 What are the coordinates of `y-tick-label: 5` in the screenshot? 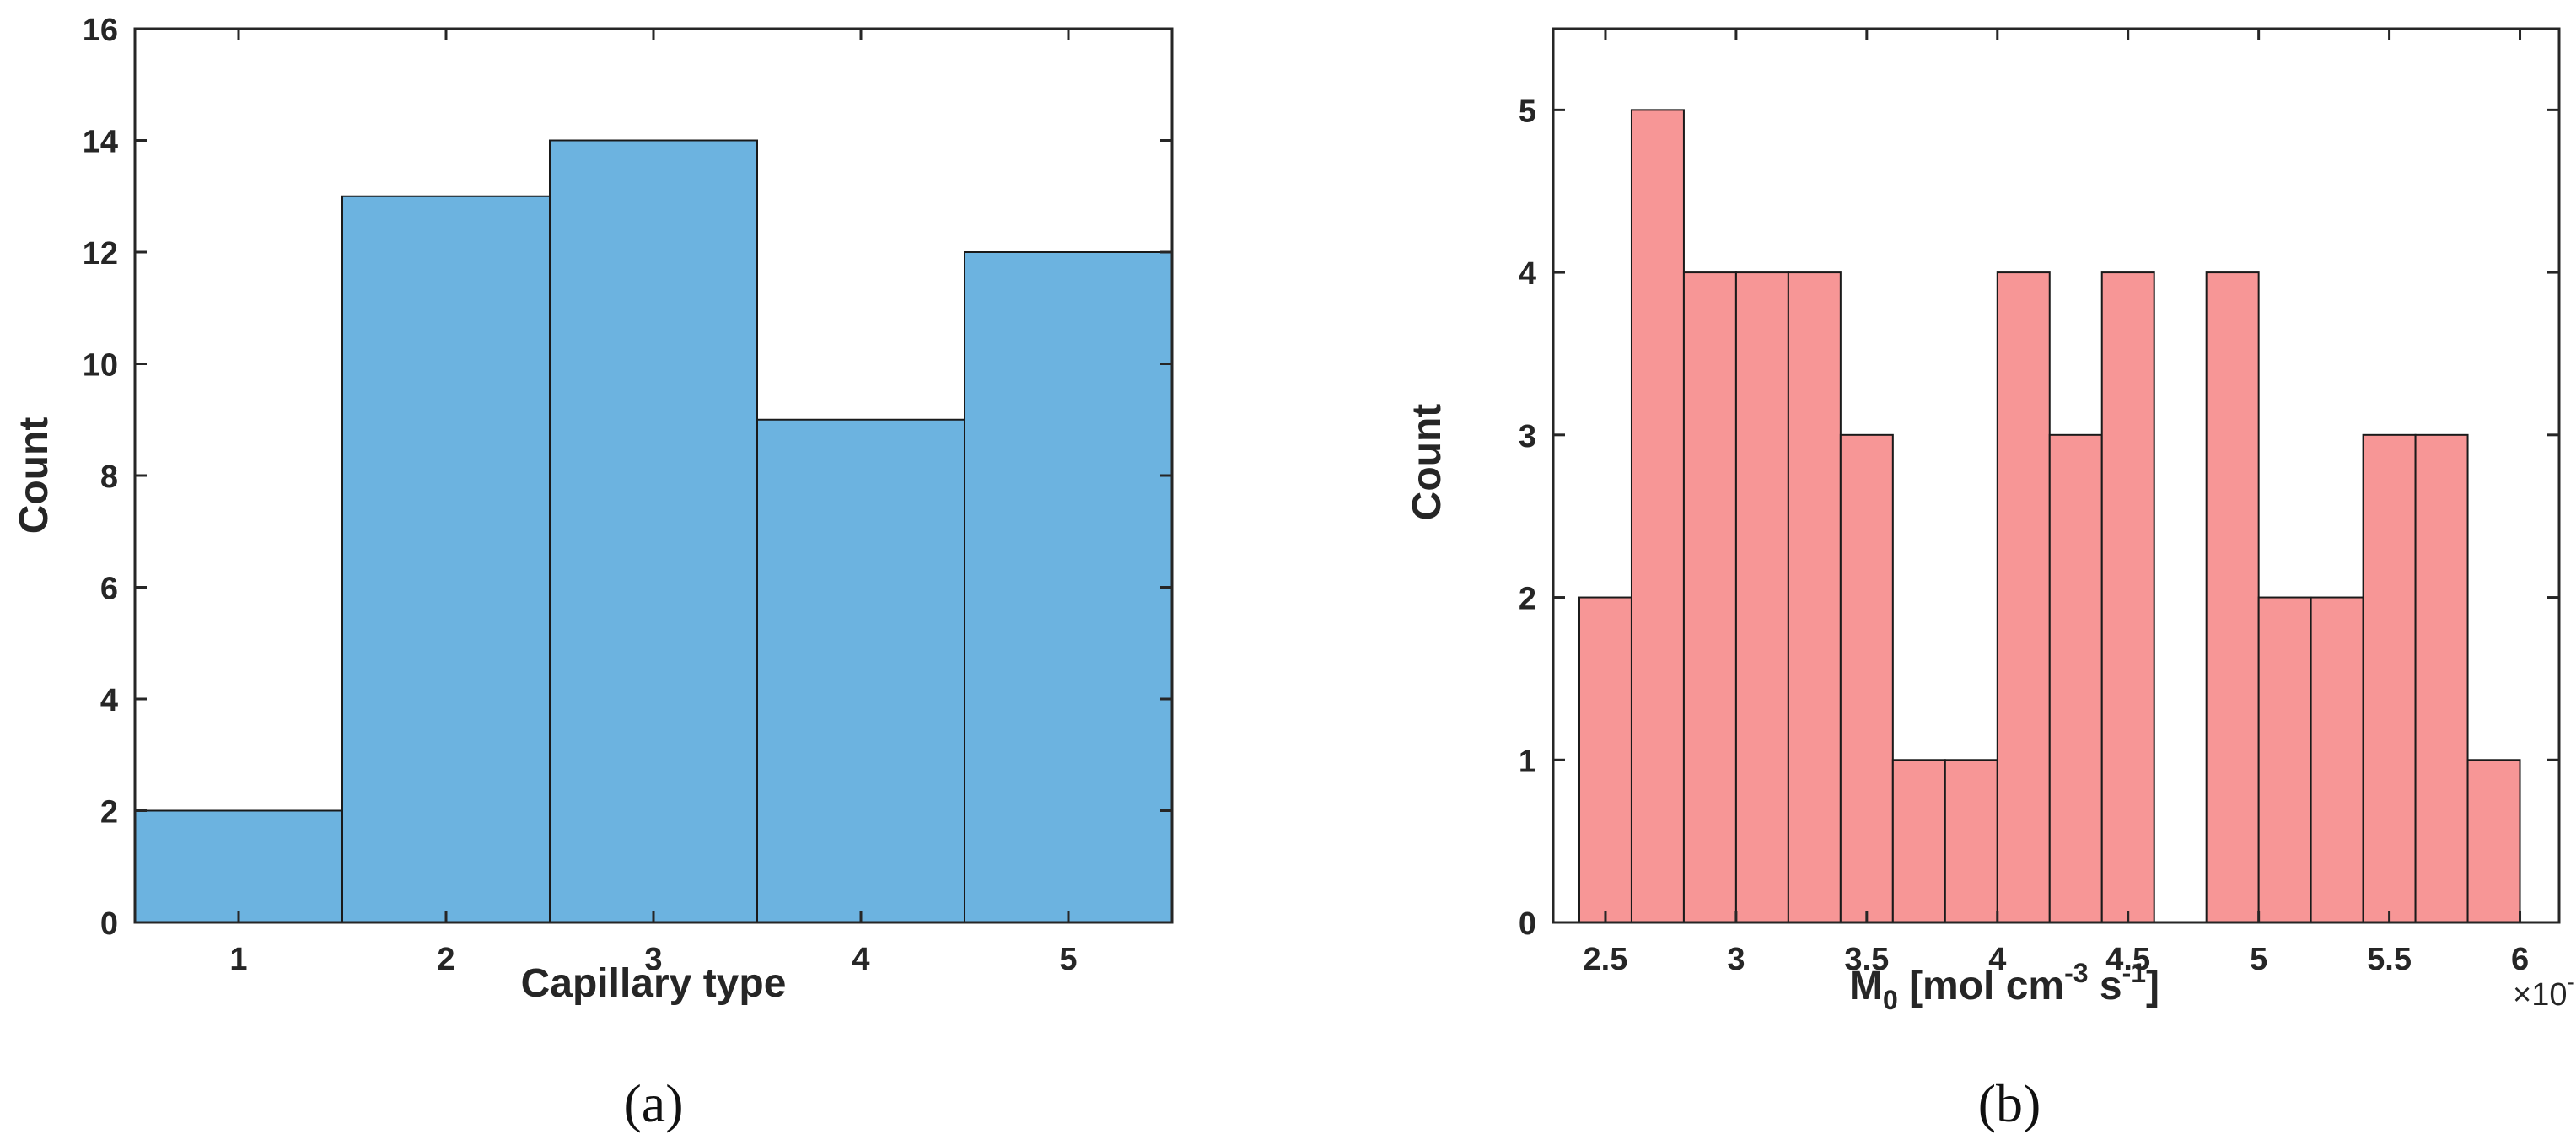 It's located at (1527, 111).